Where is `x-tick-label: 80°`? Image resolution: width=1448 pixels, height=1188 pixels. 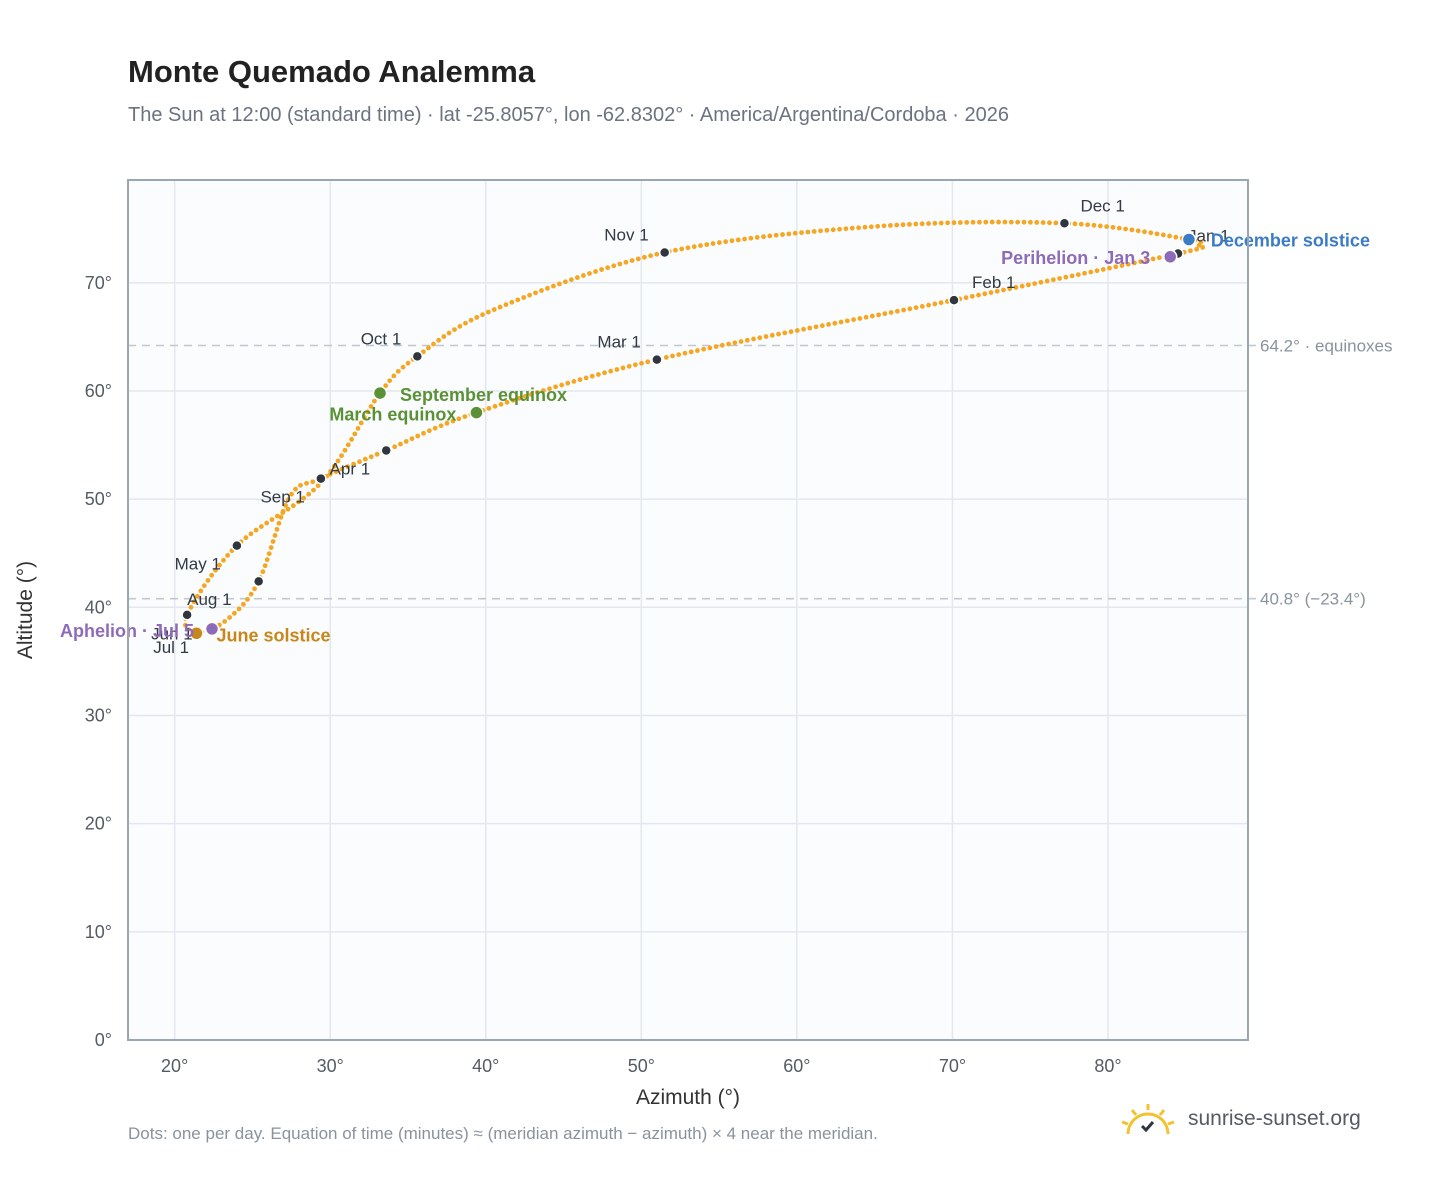 x-tick-label: 80° is located at coordinates (1107, 1066).